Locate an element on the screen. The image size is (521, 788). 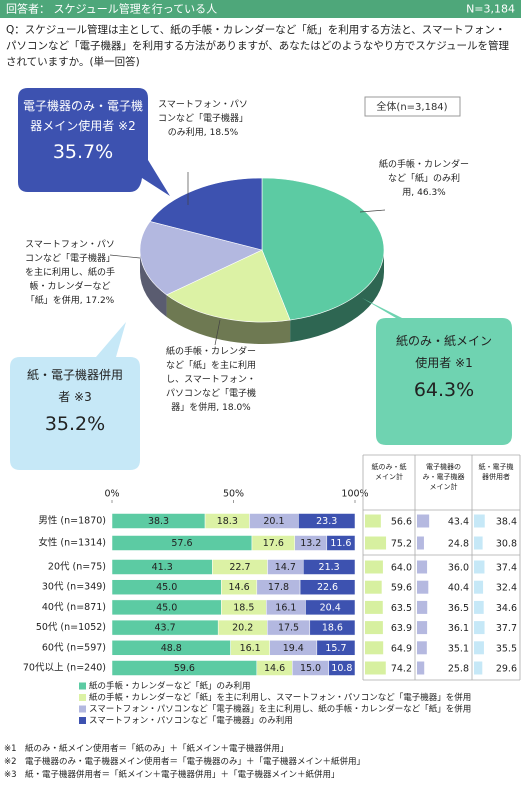
data-label: 59.6 is located at coordinates (184, 668).